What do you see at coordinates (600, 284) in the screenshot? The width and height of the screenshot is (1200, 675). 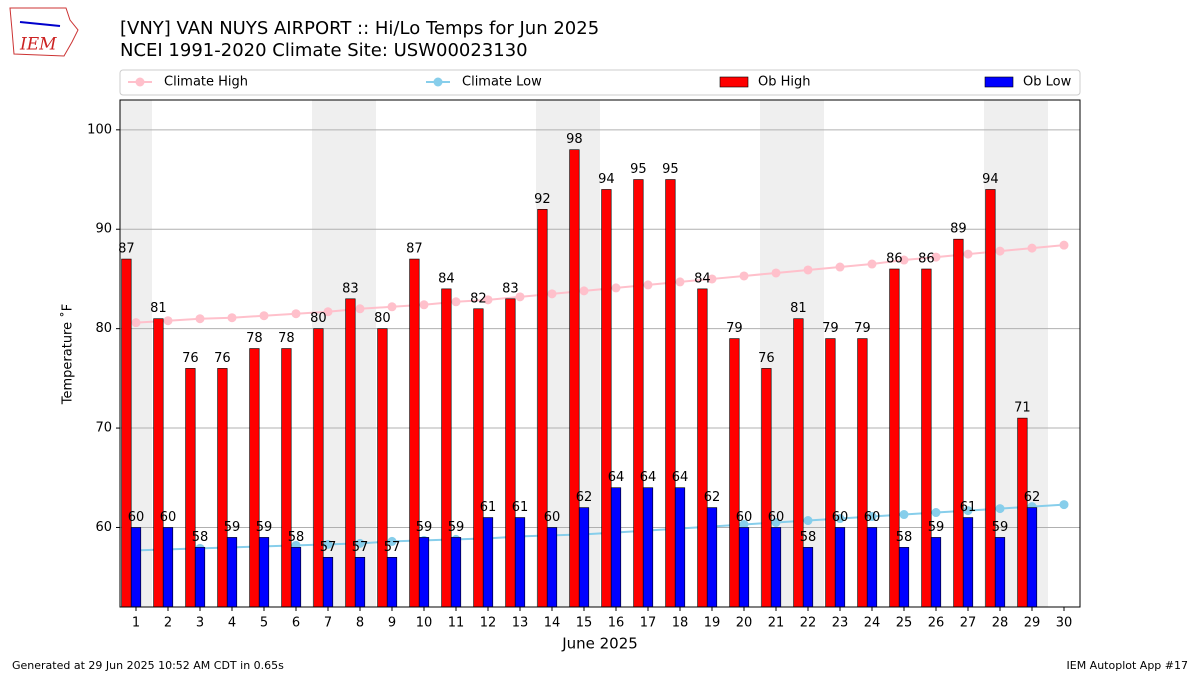 I see `line` at bounding box center [600, 284].